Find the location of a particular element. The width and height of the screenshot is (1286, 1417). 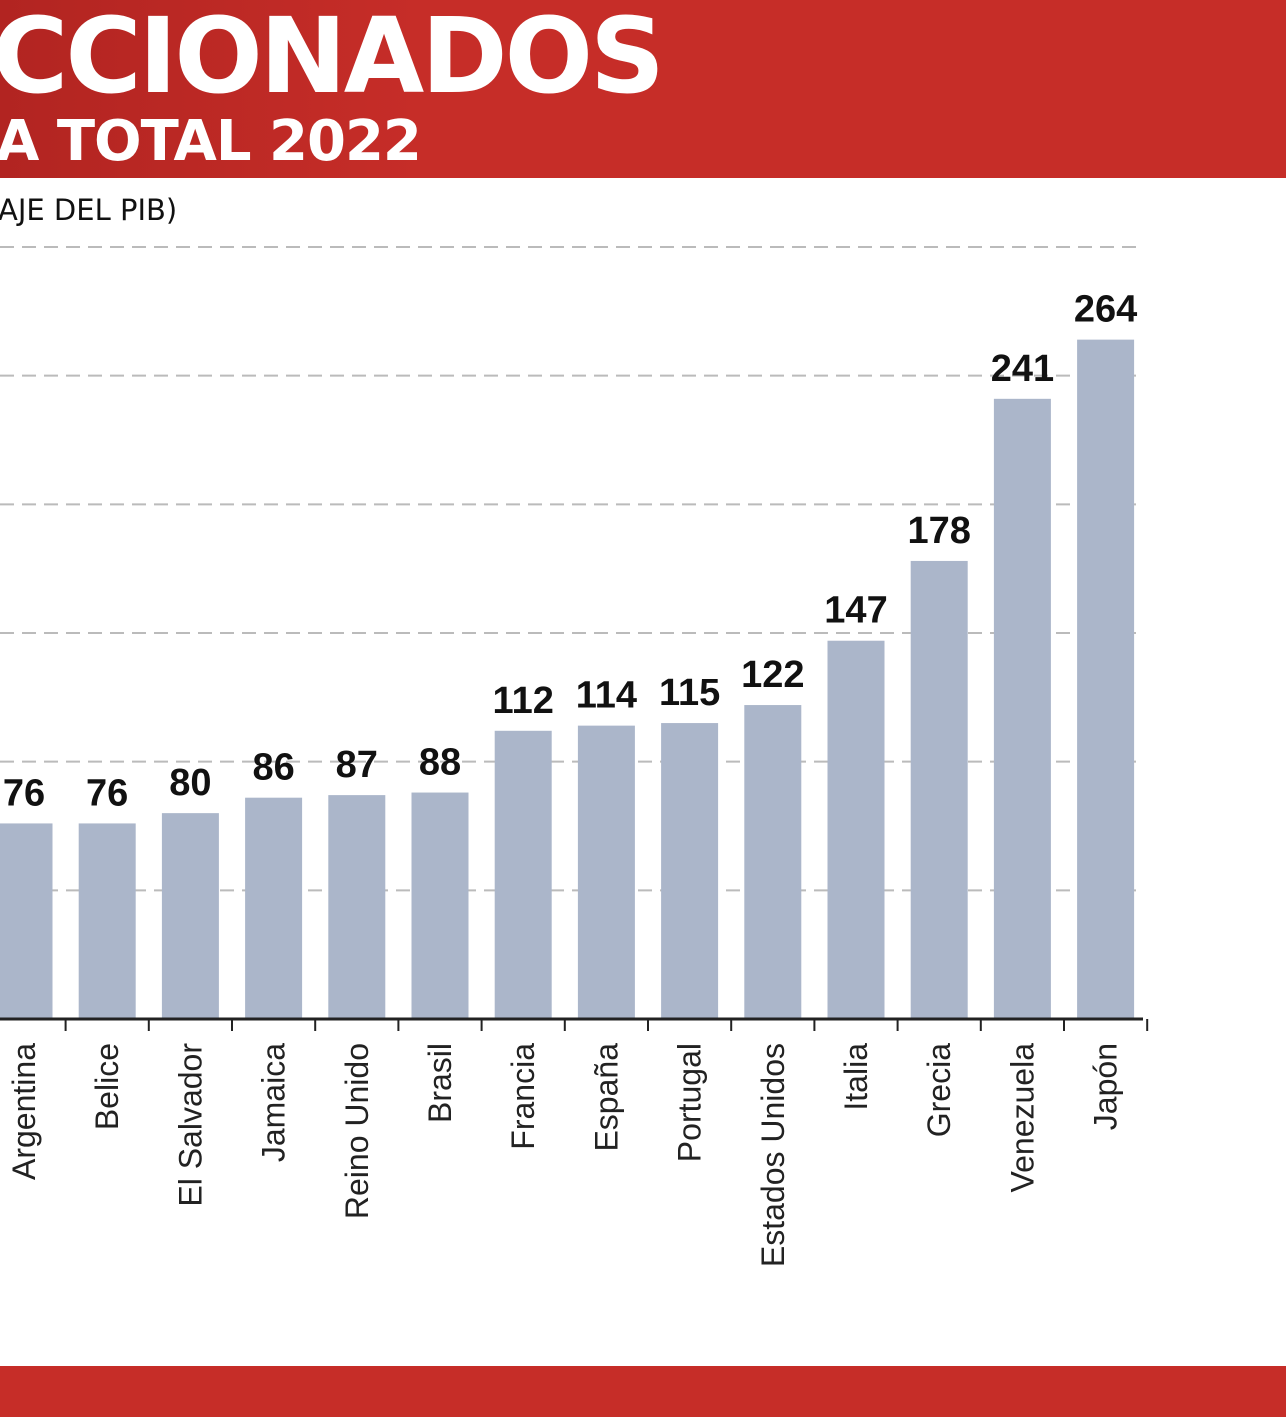

category-label: España is located at coordinates (606, 1097).